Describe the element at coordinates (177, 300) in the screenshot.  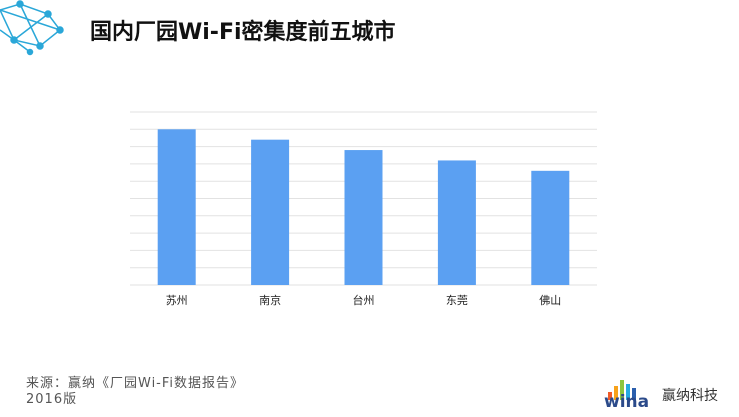
I see `x-tick-label: 苏州` at that location.